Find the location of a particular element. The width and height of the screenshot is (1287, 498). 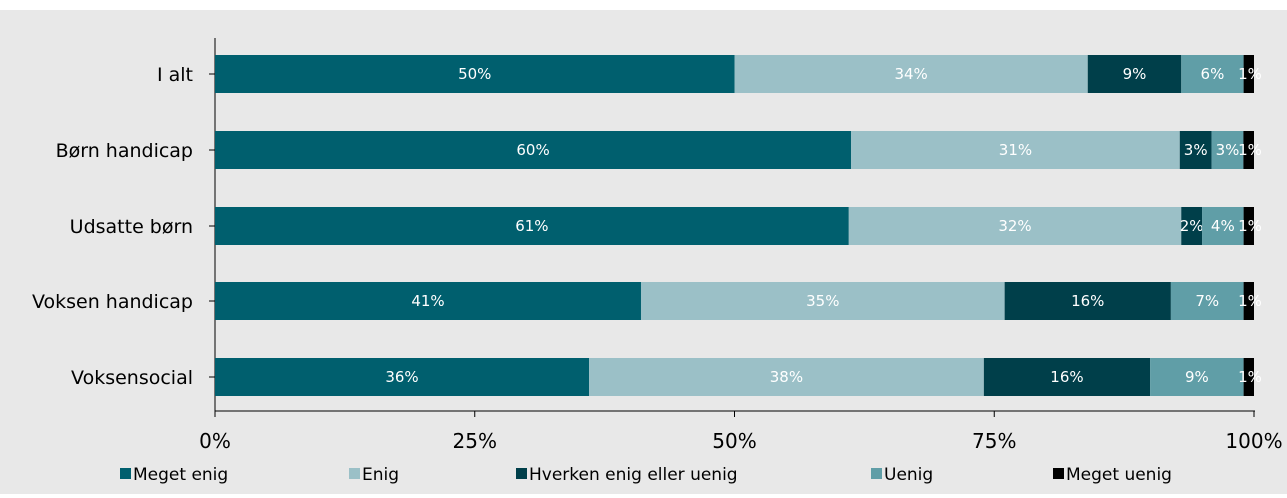

data-label: 38% is located at coordinates (786, 377).